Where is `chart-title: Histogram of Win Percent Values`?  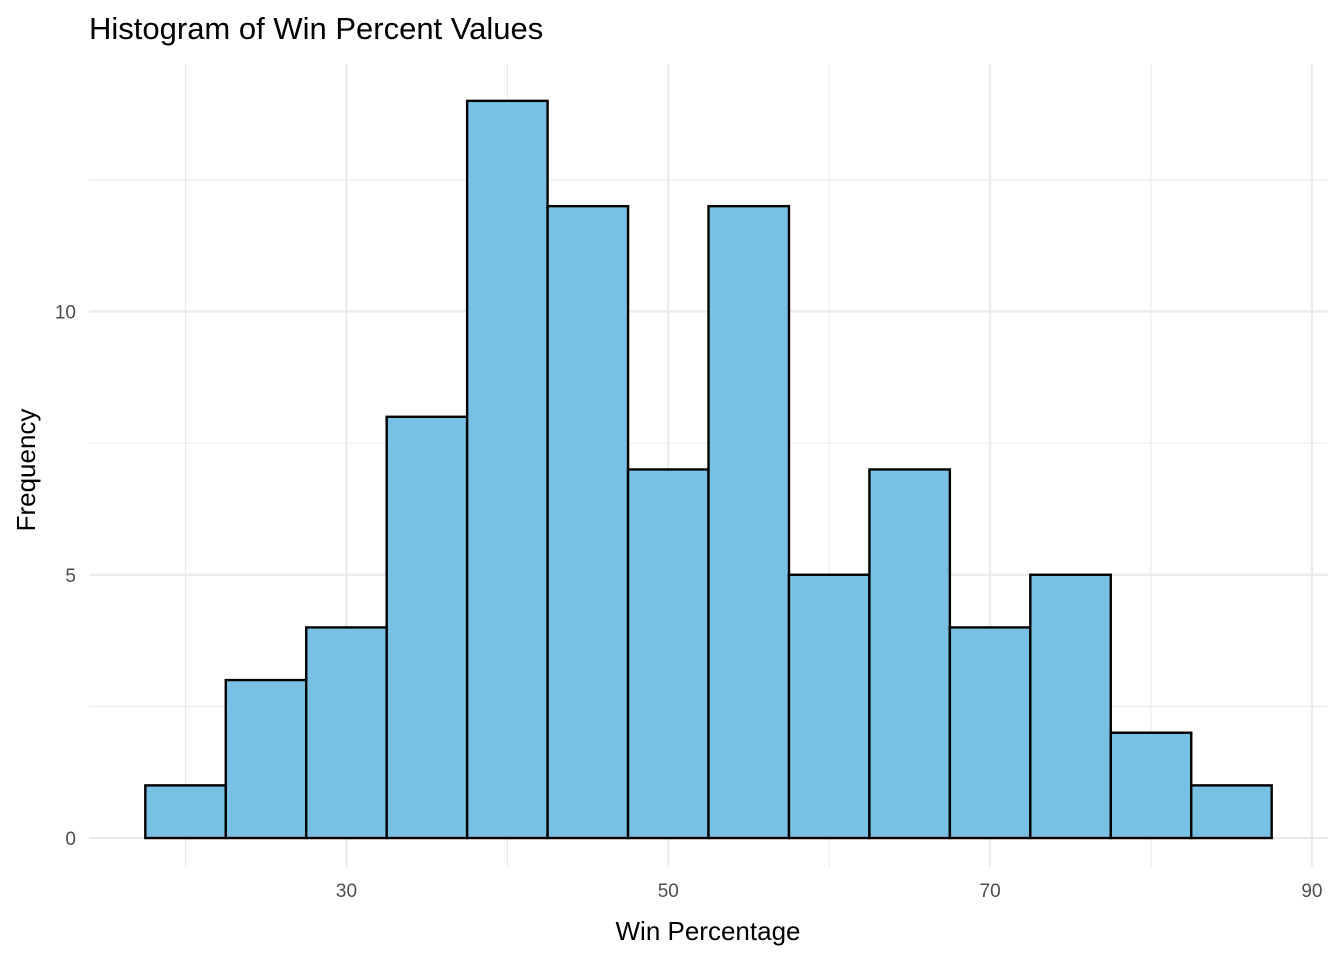 chart-title: Histogram of Win Percent Values is located at coordinates (316, 28).